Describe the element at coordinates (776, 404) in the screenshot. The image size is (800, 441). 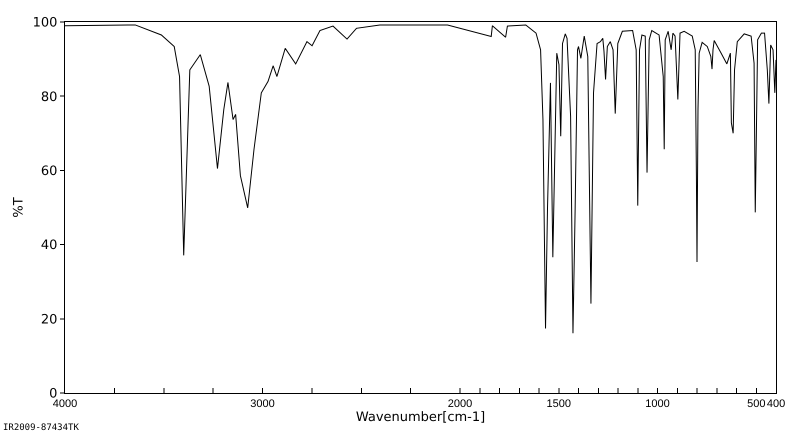
I see `x-tick-label: 400` at that location.